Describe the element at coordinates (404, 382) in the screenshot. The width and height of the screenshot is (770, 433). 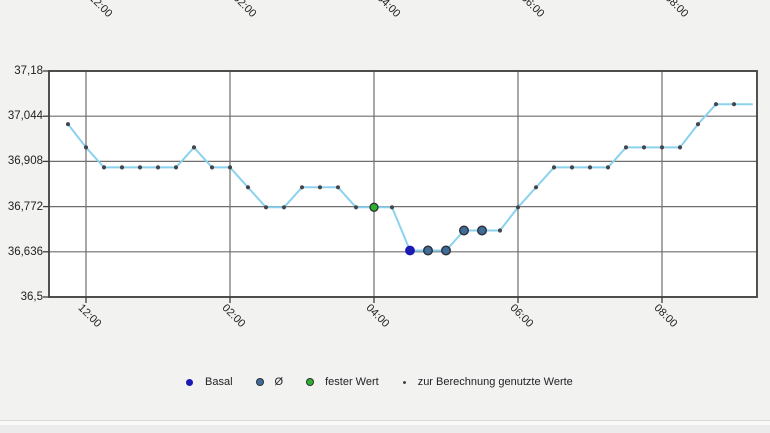
I see `used-values-marker-icon` at that location.